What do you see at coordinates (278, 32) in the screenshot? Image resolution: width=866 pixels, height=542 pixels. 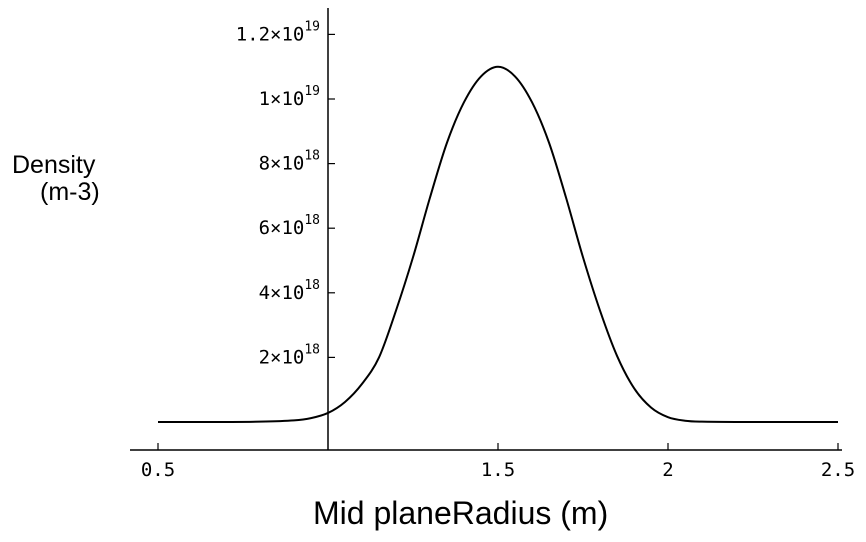 I see `y-tick-label: 1.2×10¹⁹` at bounding box center [278, 32].